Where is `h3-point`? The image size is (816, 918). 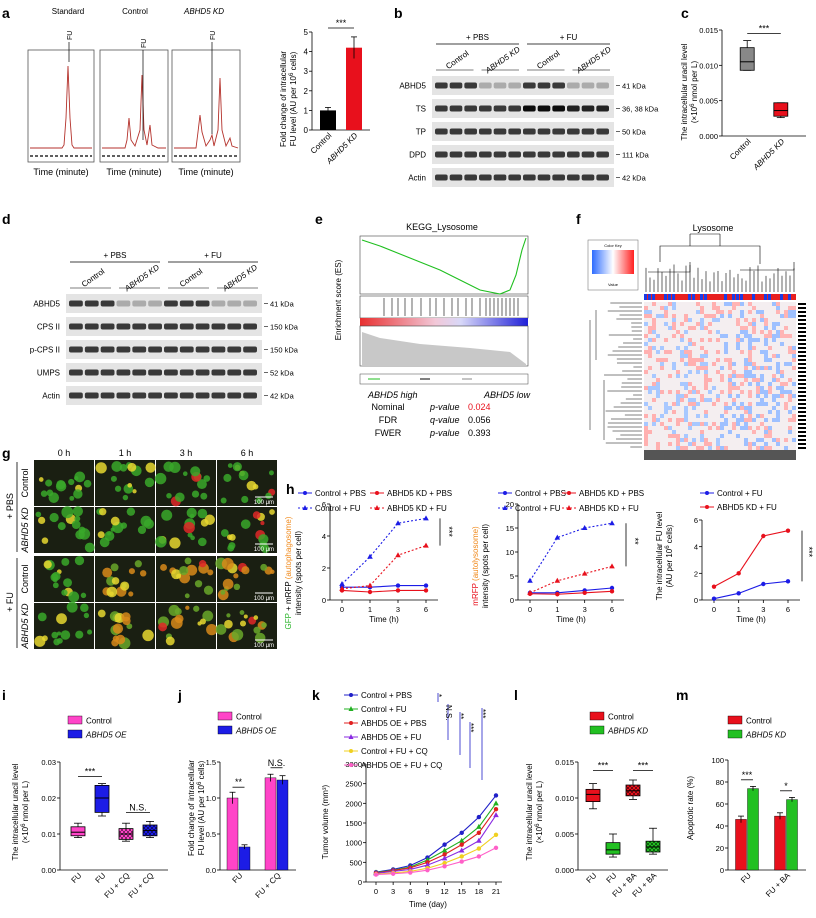 h3-point is located at coordinates (714, 586).